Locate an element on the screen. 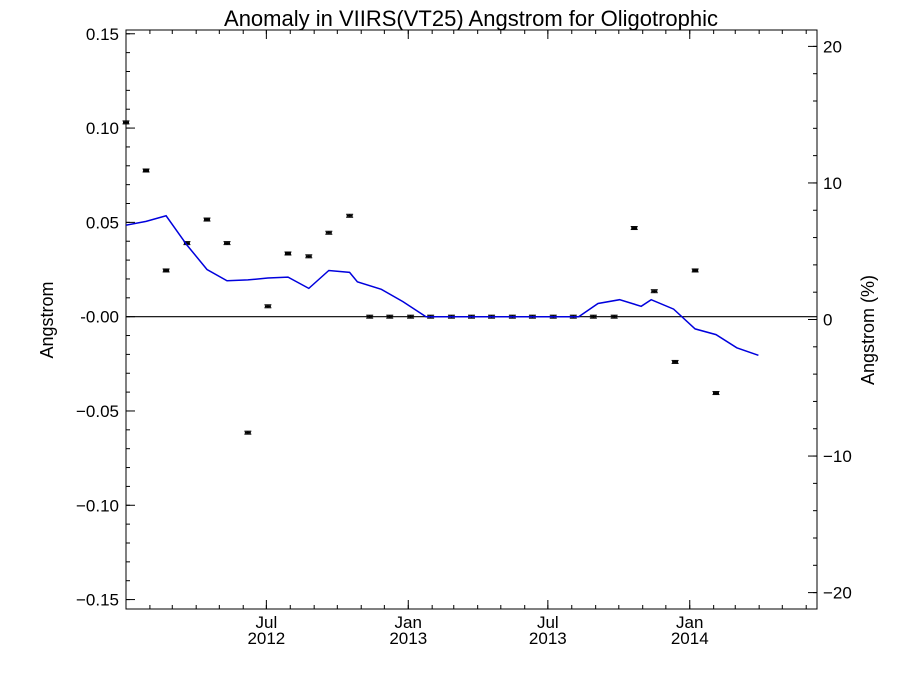 The width and height of the screenshot is (900, 675). y-tick-label: −0.15 is located at coordinates (97, 600).